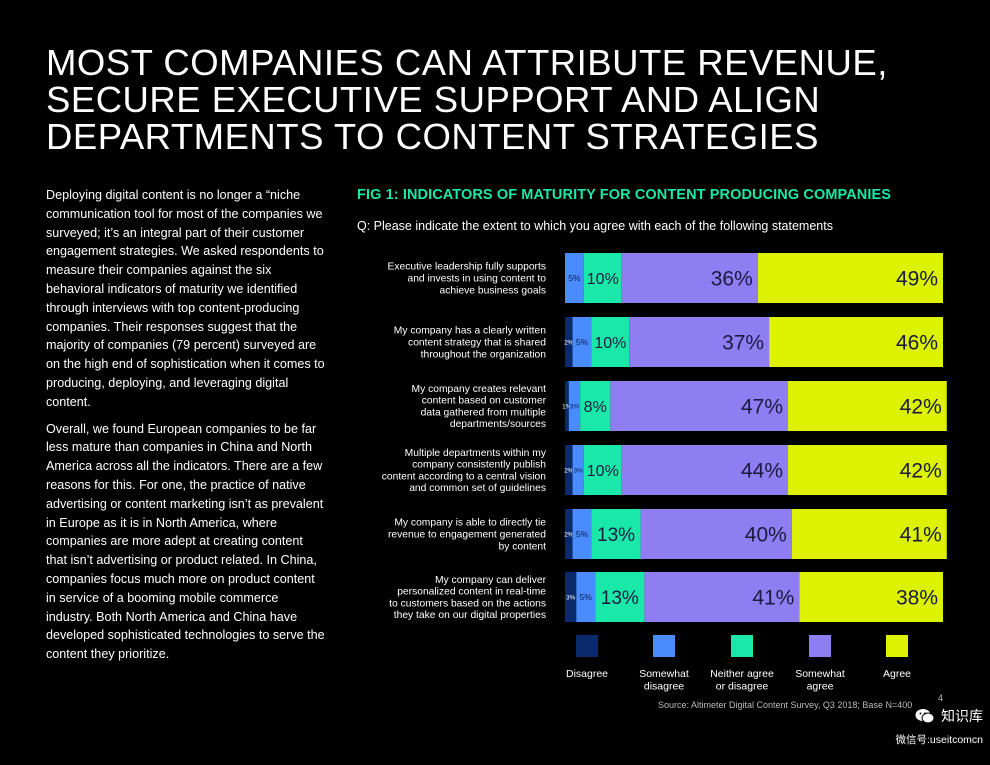  Describe the element at coordinates (477, 343) in the screenshot. I see `category-label-line: content strategy that is shared` at that location.